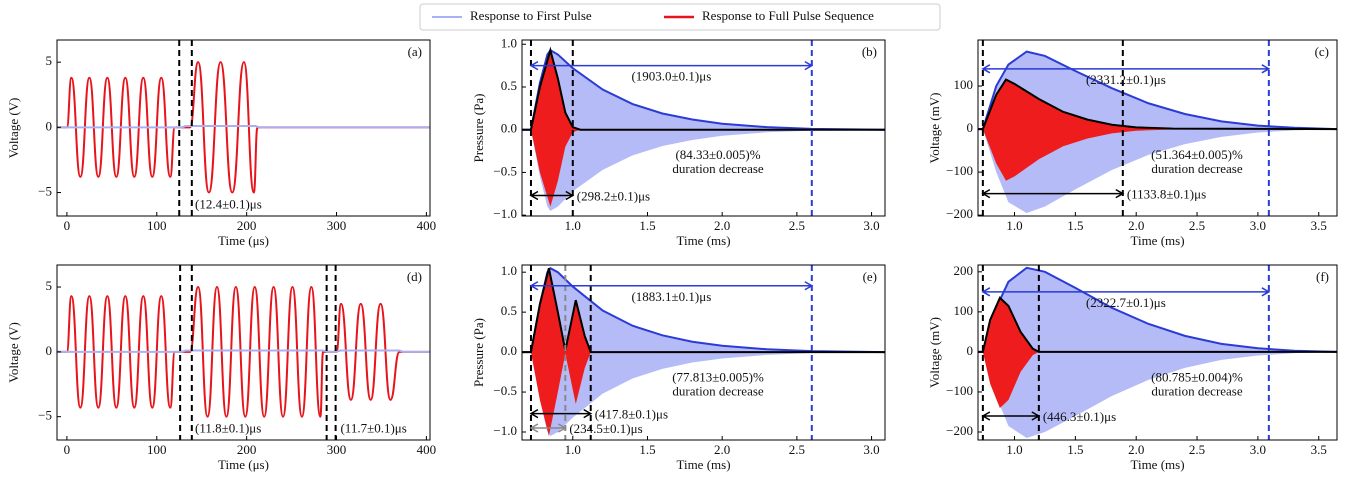  I want to click on interval-label: (1883.1±0.1)μs, so click(671, 296).